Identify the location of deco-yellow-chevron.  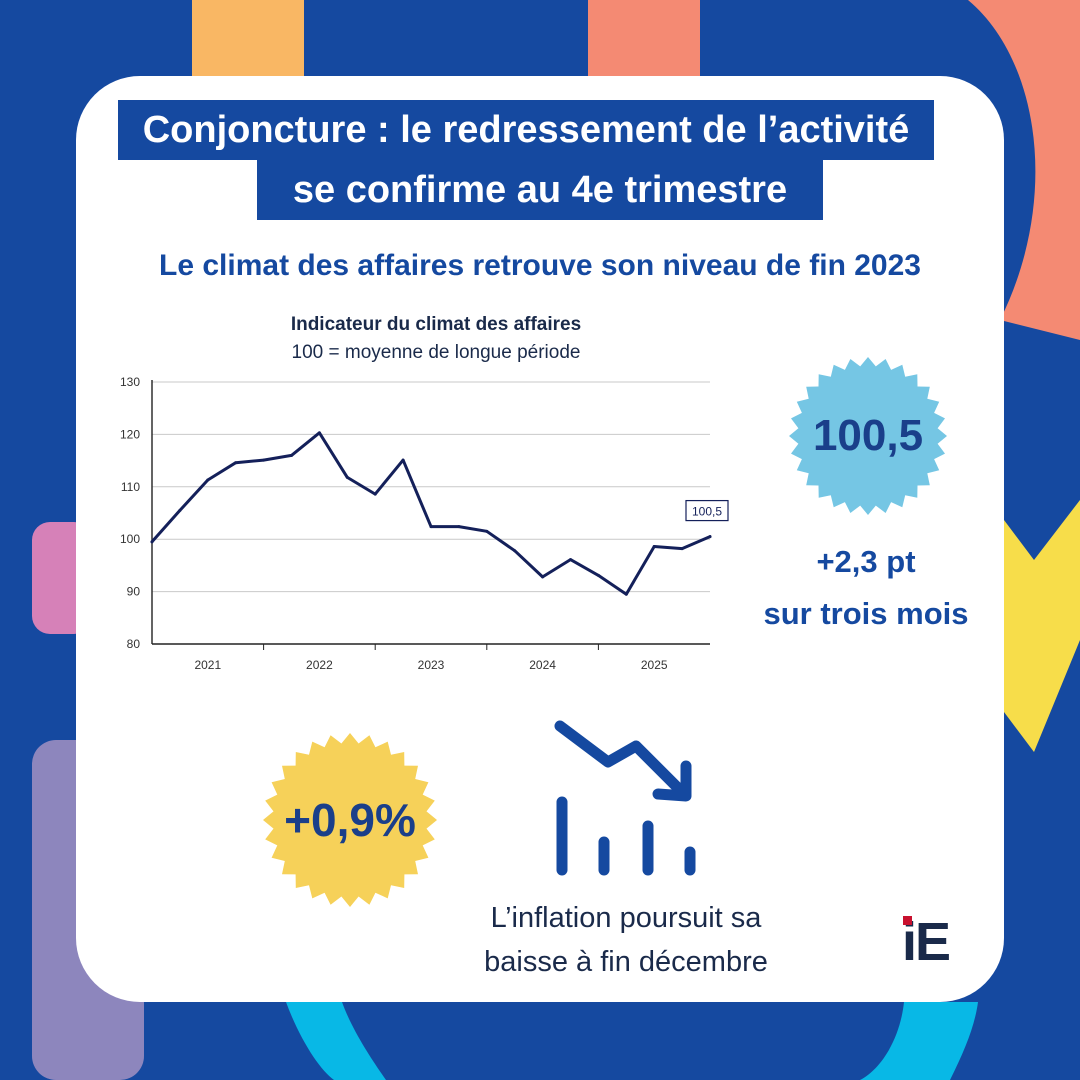
(1042, 626).